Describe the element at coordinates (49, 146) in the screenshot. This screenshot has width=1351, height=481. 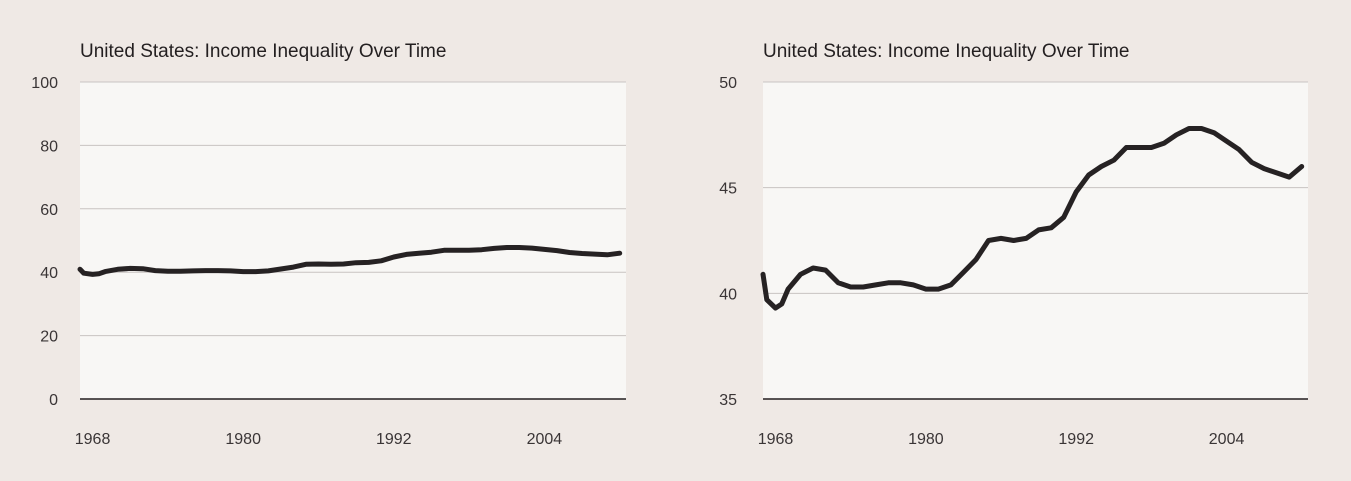
I see `y-tick-label: 80` at that location.